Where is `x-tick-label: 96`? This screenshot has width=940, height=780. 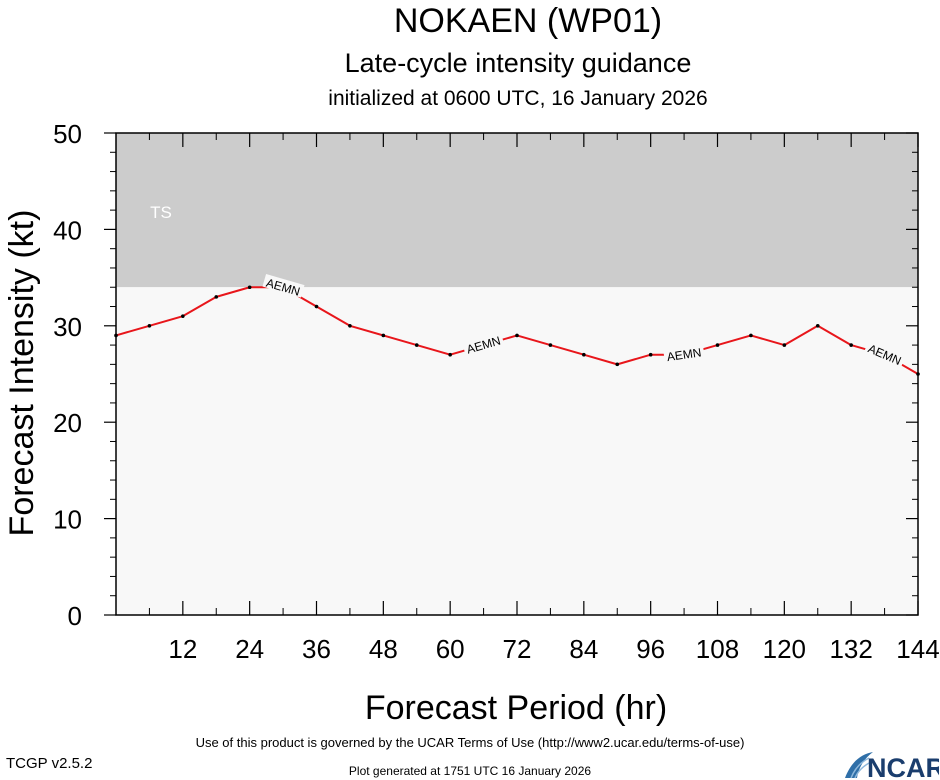 x-tick-label: 96 is located at coordinates (650, 649).